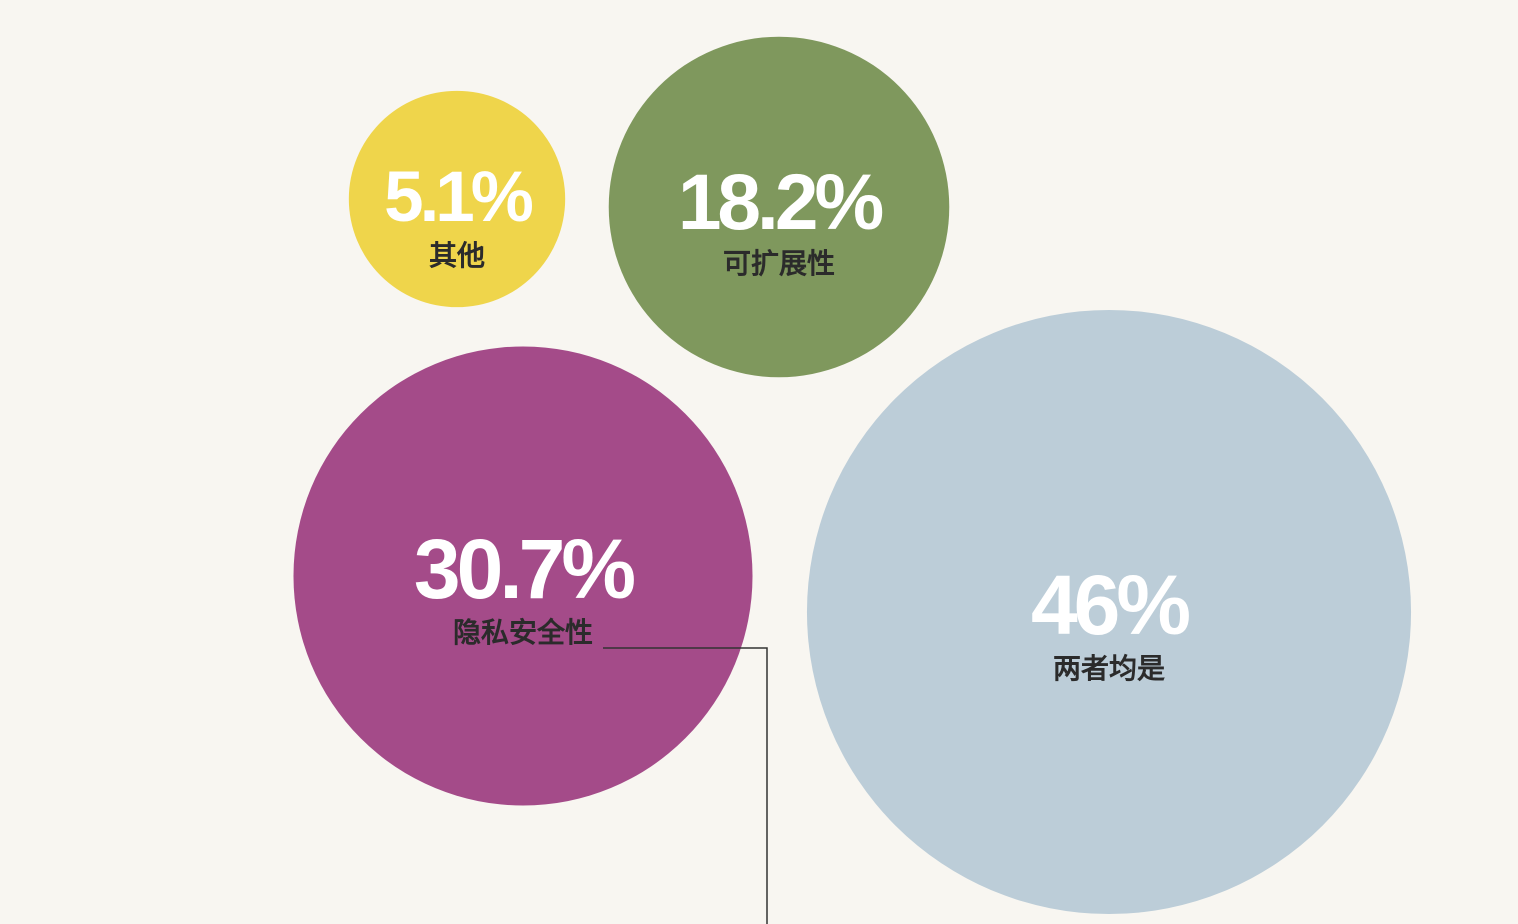  Describe the element at coordinates (1109, 668) in the screenshot. I see `category-label: 两者均是` at that location.